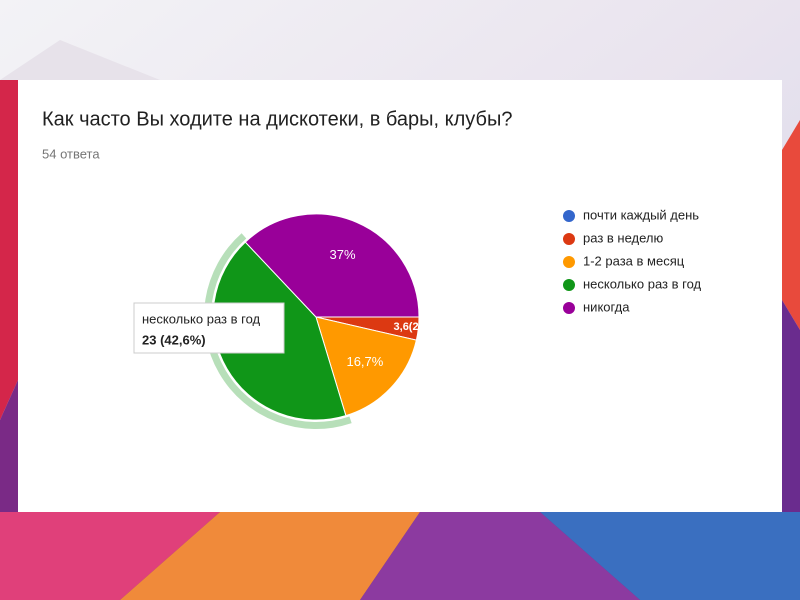 The width and height of the screenshot is (800, 600). I want to click on slice-label: 16,7%, so click(364, 361).